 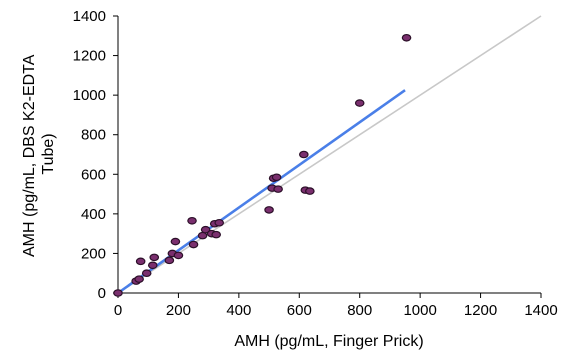 What do you see at coordinates (178, 310) in the screenshot?
I see `x-tick-label: 200` at bounding box center [178, 310].